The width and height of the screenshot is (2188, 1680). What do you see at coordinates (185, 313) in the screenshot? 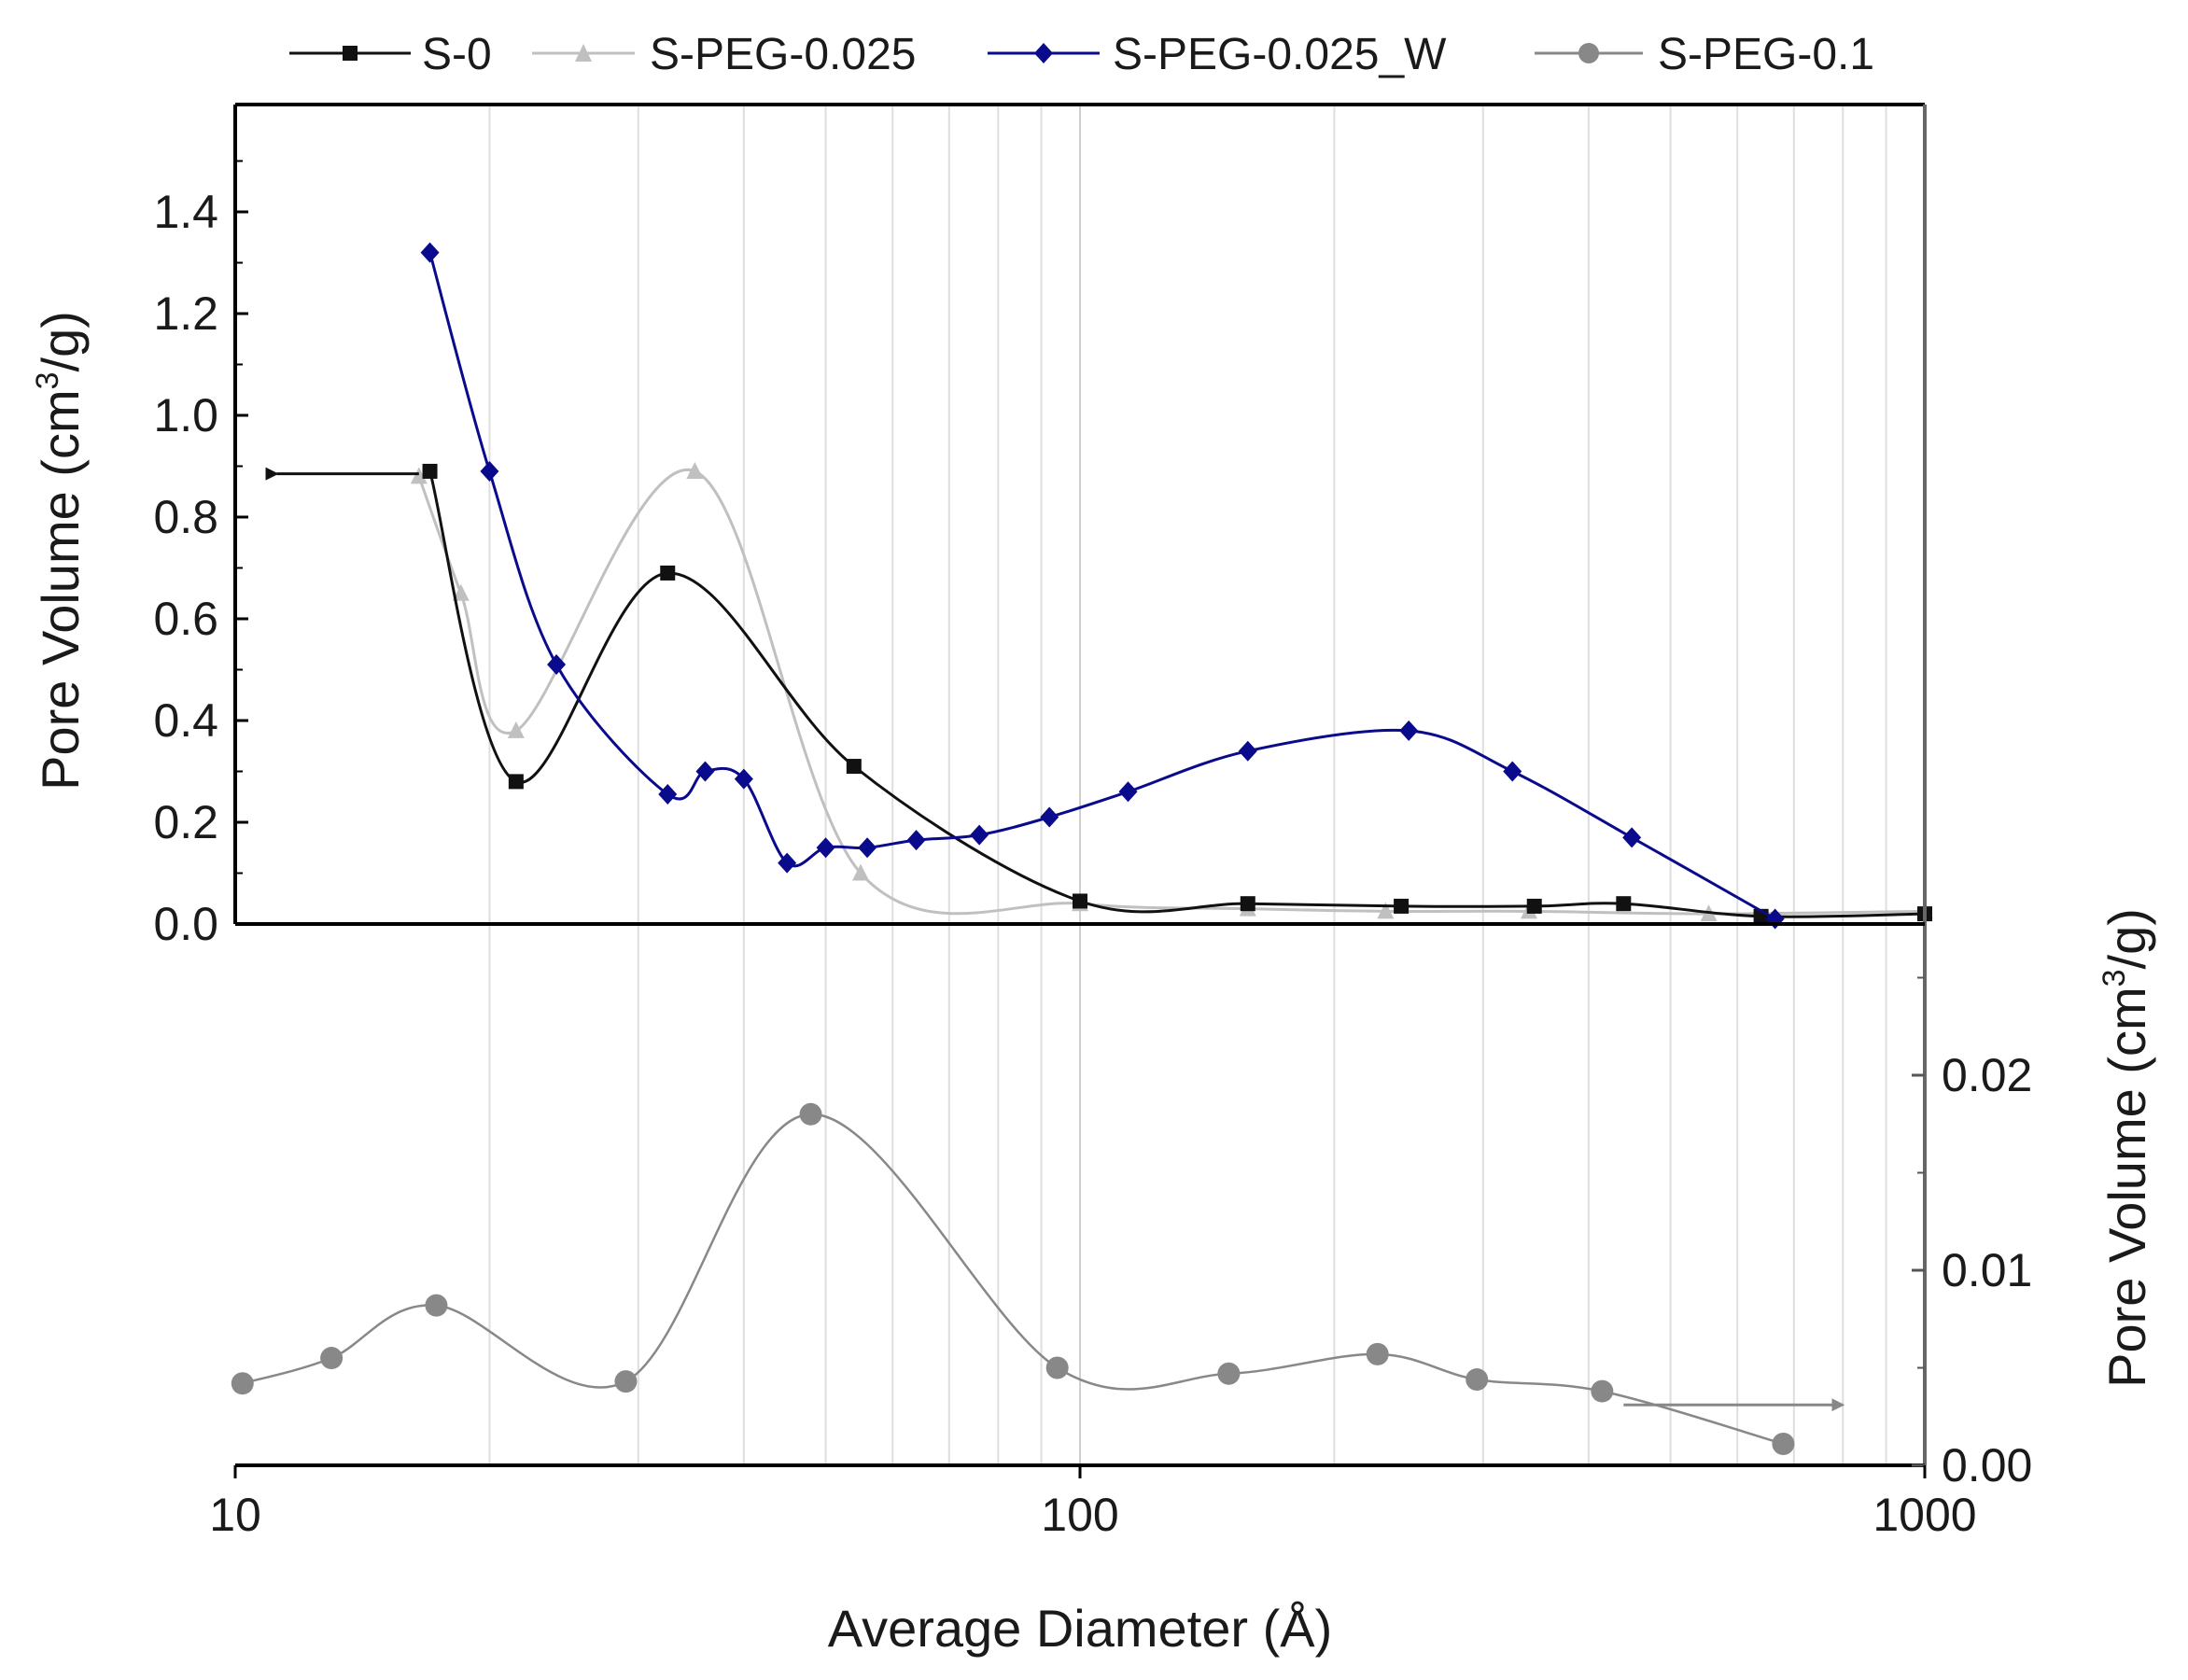
I see `y-left-tick-label: 1.2` at bounding box center [185, 313].